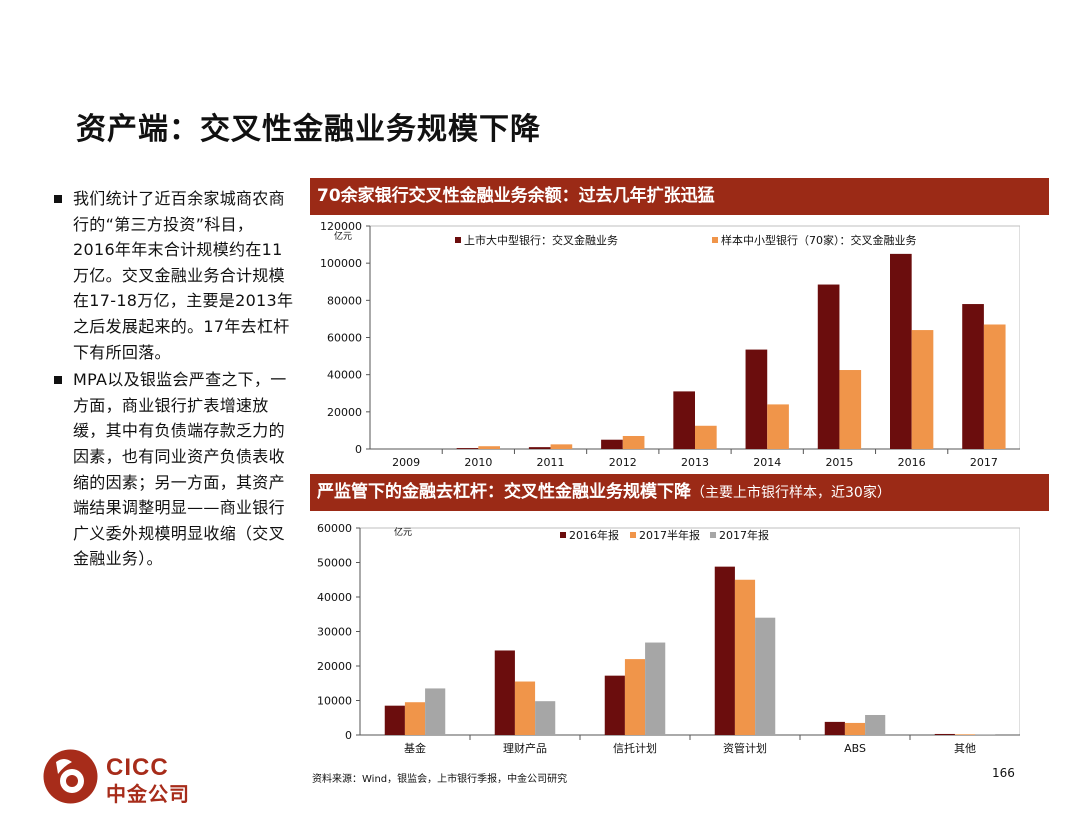  I want to click on bar-2-2016, so click(922, 389).